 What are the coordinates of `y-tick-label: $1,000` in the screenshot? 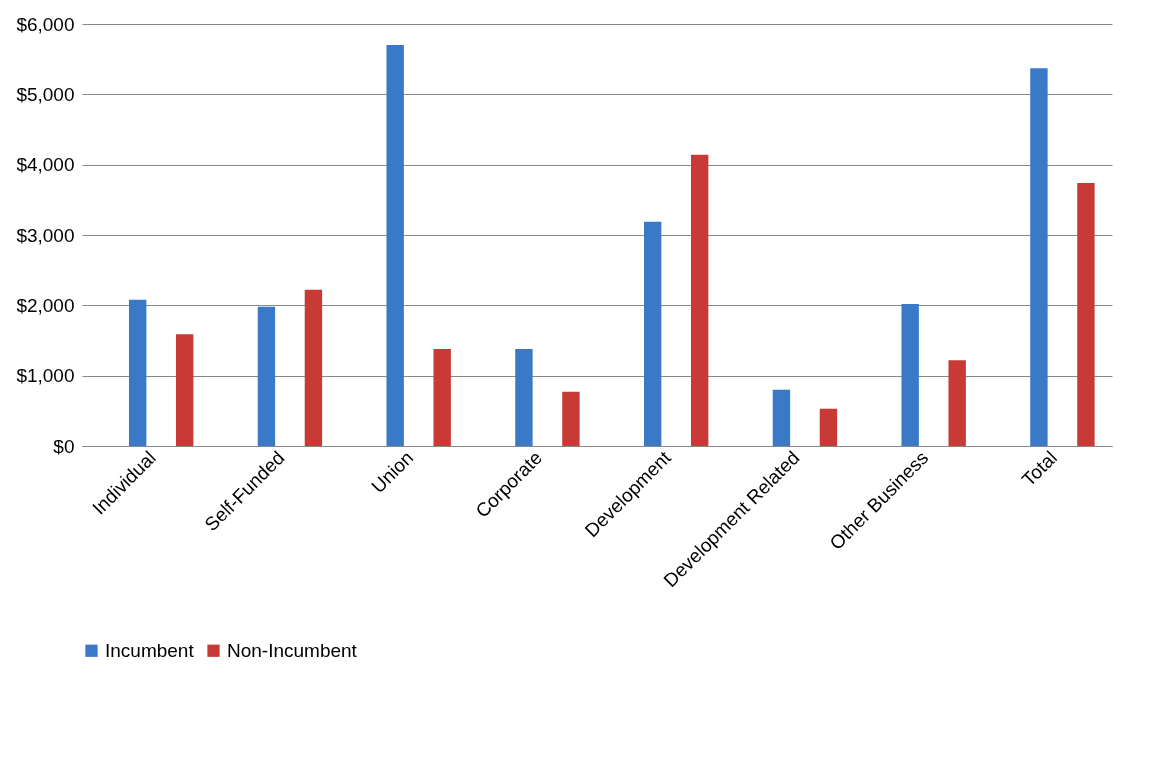 It's located at (45, 376).